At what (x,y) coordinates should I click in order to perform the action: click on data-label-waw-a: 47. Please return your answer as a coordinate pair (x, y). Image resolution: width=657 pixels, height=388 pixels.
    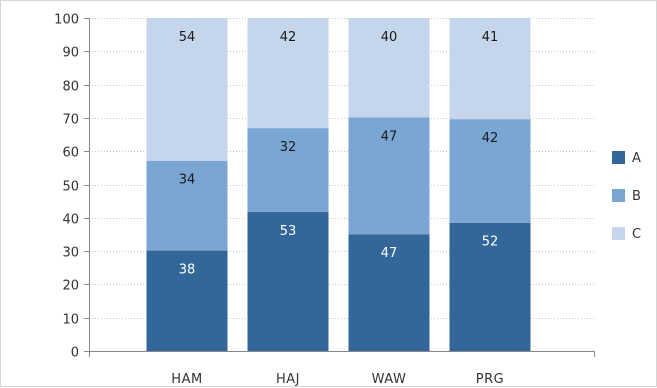
    Looking at the image, I should click on (389, 253).